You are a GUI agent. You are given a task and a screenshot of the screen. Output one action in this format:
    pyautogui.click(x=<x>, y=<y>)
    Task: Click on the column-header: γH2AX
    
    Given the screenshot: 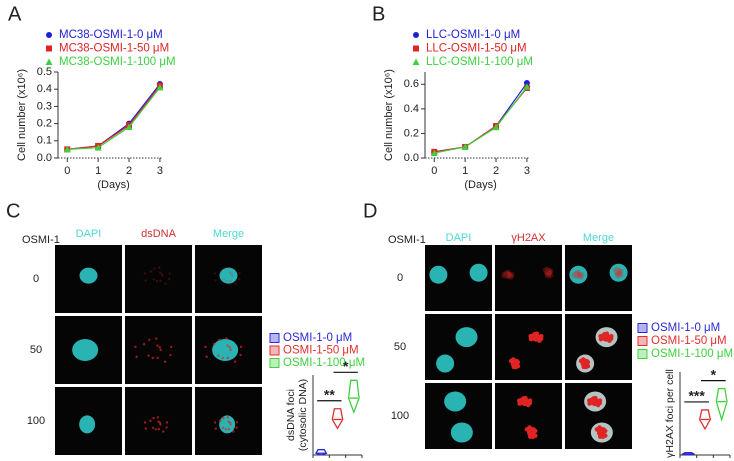 What is the action you would take?
    pyautogui.click(x=528, y=238)
    